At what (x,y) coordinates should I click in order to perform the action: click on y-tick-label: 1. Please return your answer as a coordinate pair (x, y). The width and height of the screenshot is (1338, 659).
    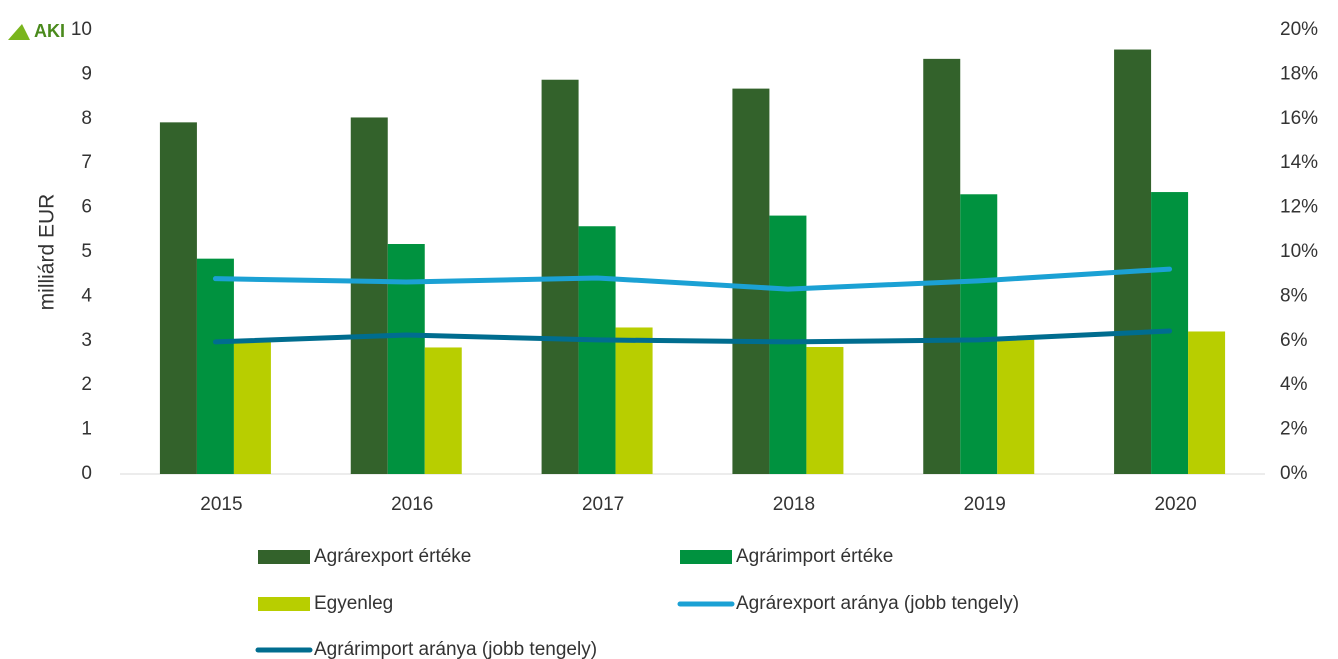
    Looking at the image, I should click on (86, 429).